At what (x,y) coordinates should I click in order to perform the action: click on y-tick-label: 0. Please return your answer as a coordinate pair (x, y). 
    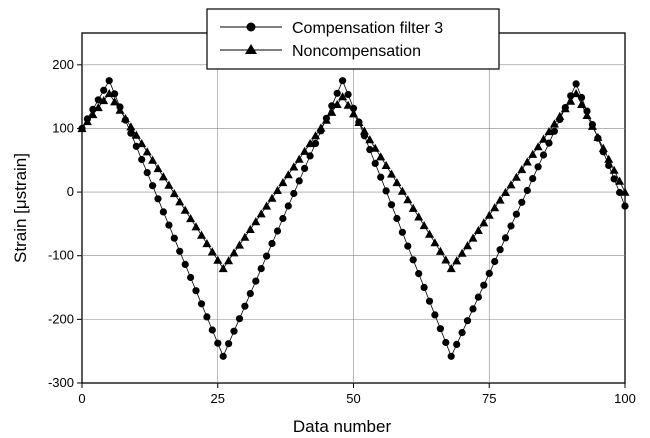
    Looking at the image, I should click on (70, 191).